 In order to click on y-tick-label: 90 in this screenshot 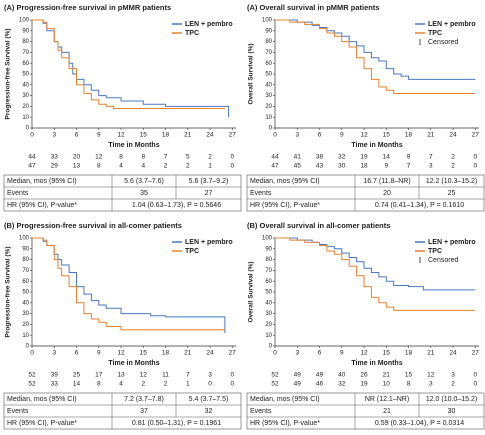, I will do `click(25, 31)`.